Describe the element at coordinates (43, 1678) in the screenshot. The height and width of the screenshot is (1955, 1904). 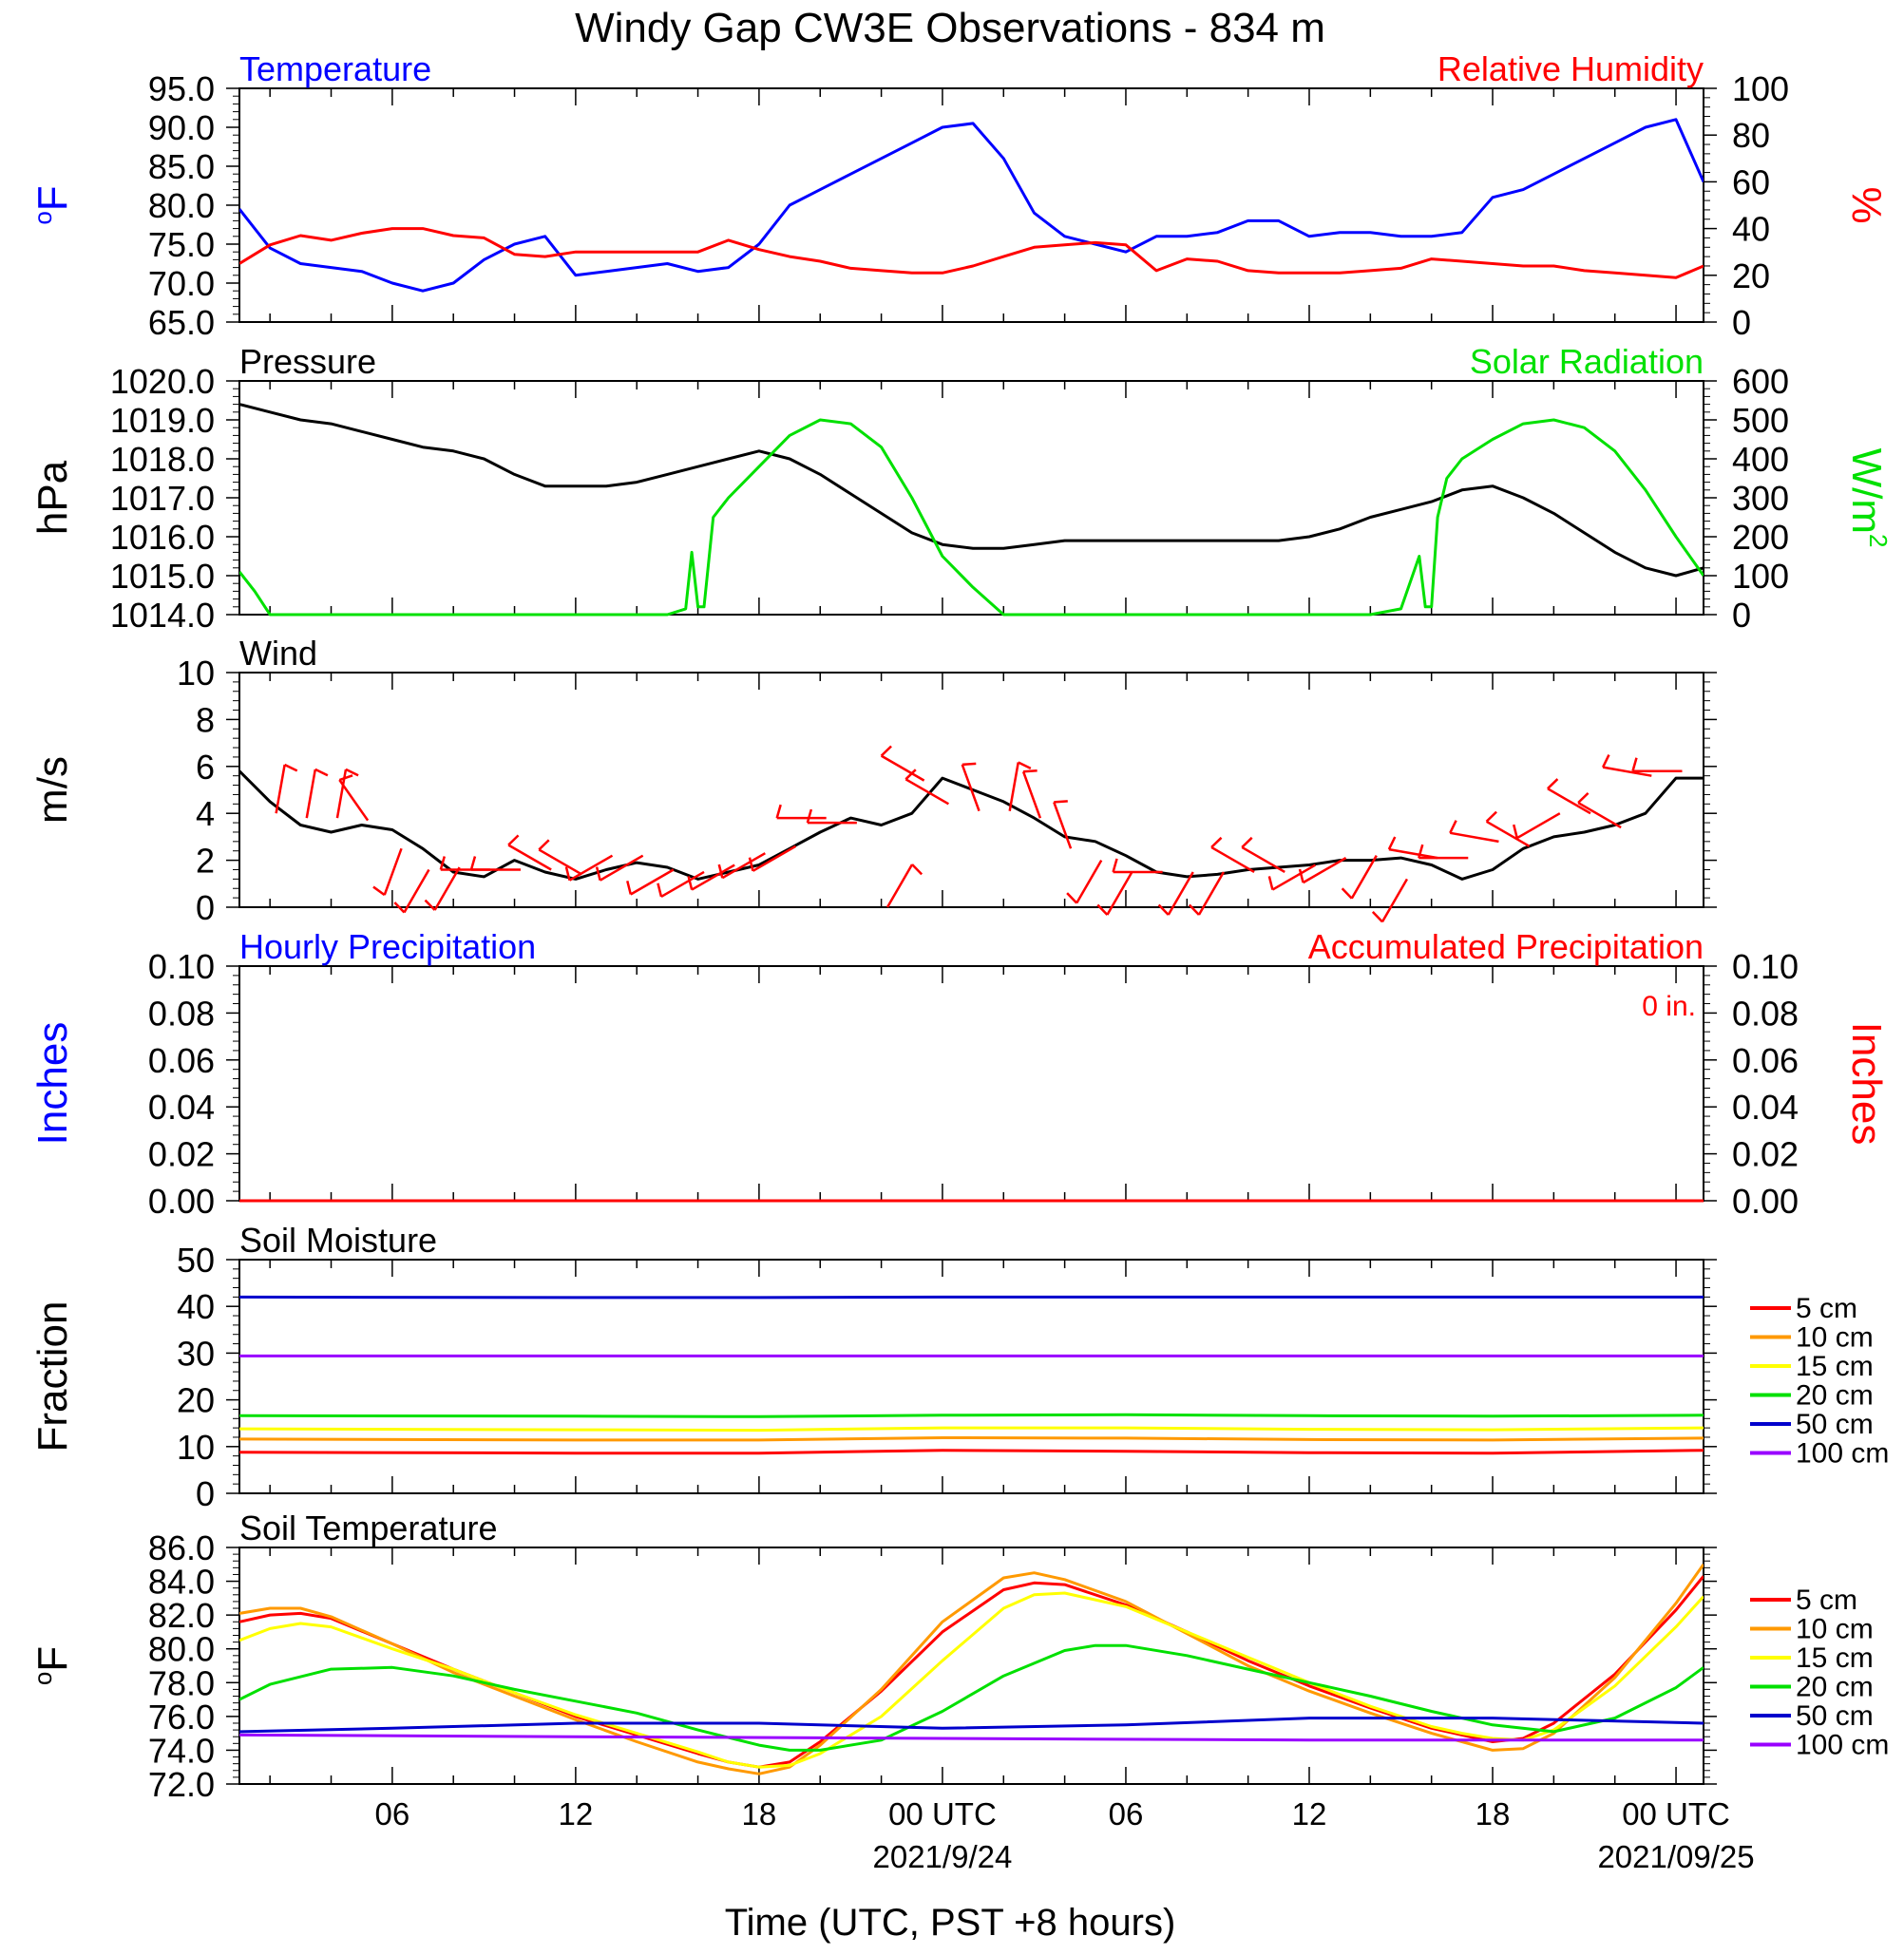
I see `degree-symbol: o` at that location.